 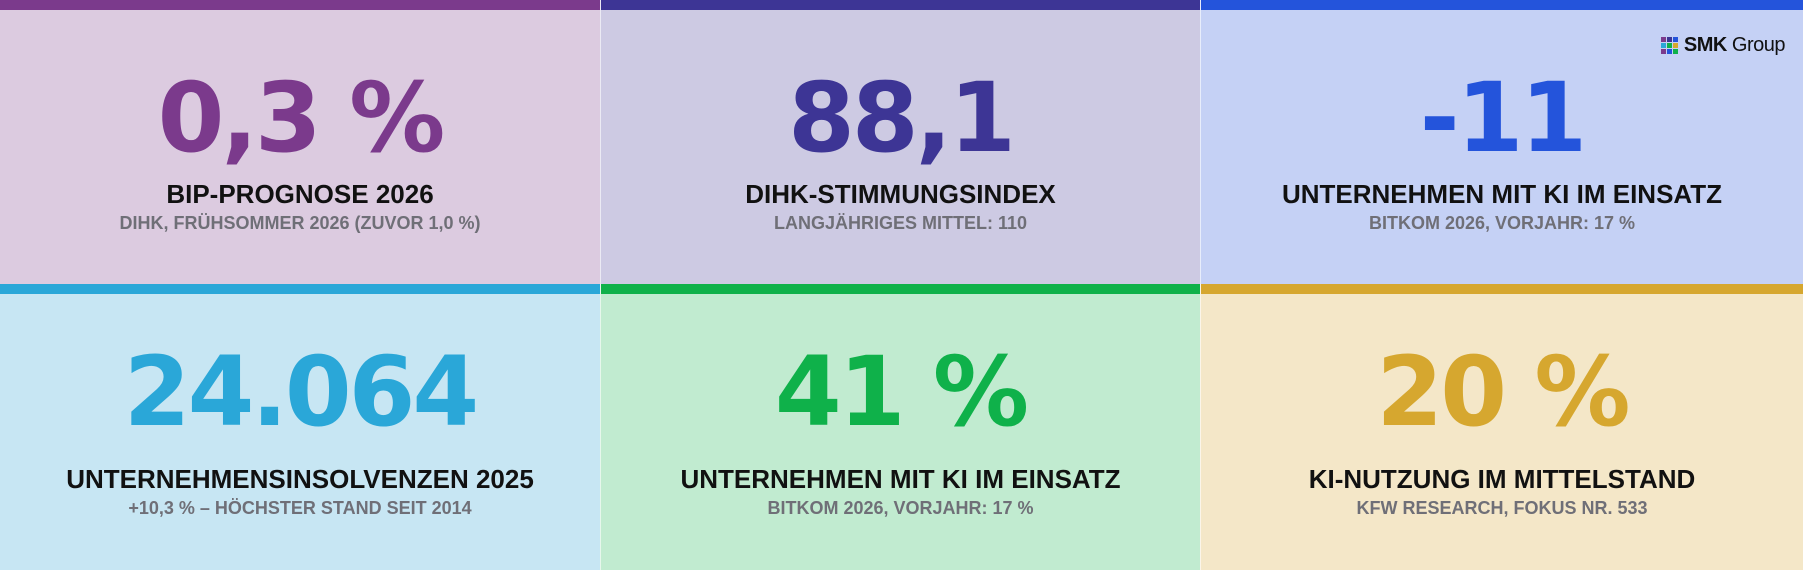 What do you see at coordinates (1503, 392) in the screenshot?
I see `kpi-value: 20 %` at bounding box center [1503, 392].